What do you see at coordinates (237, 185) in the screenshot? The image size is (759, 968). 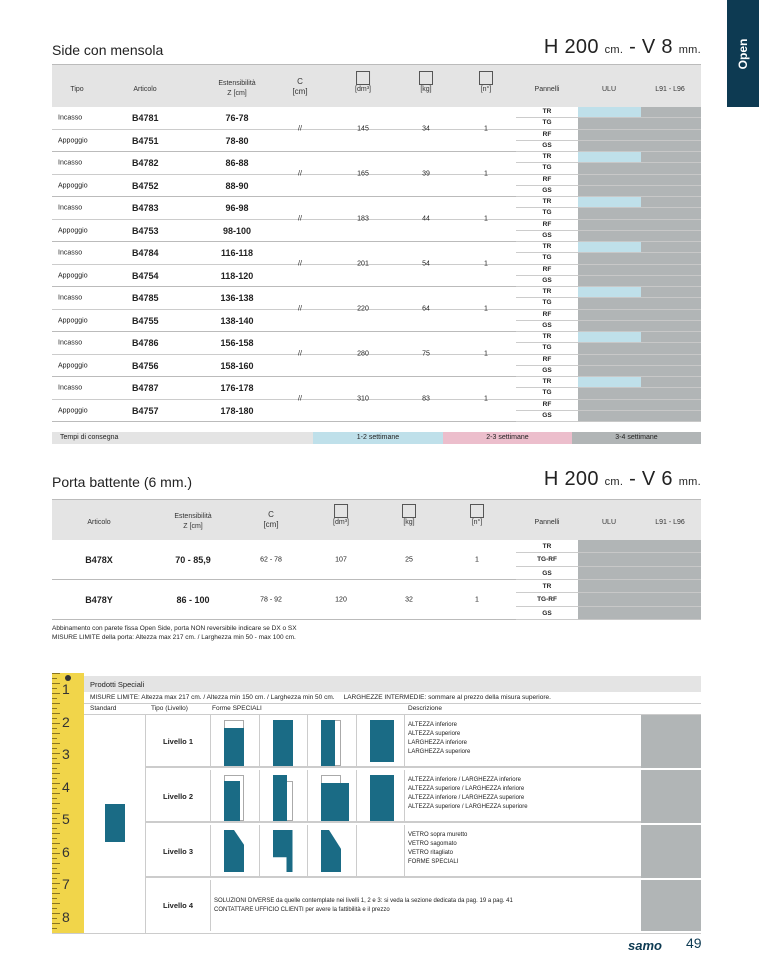 I see `row-estensibilita: 88-90` at bounding box center [237, 185].